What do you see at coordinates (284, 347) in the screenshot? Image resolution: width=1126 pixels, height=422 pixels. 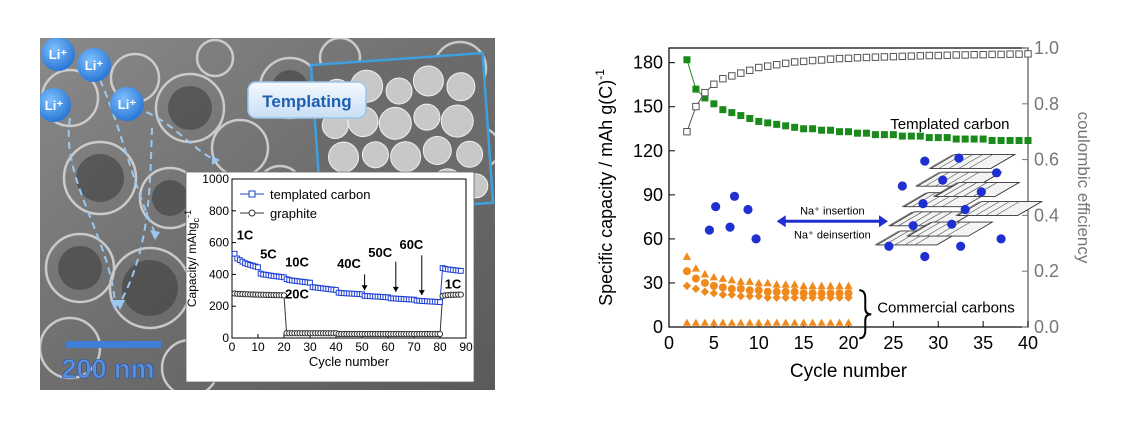 I see `inset-x-tick-label: 20` at bounding box center [284, 347].